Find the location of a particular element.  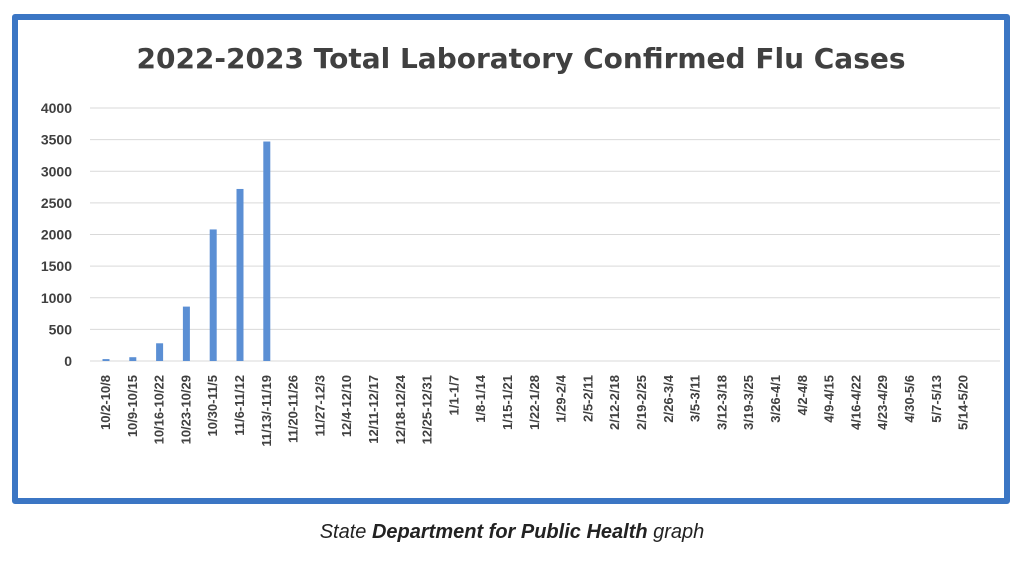

figure-caption: State Department for Public Health graph is located at coordinates (512, 532).